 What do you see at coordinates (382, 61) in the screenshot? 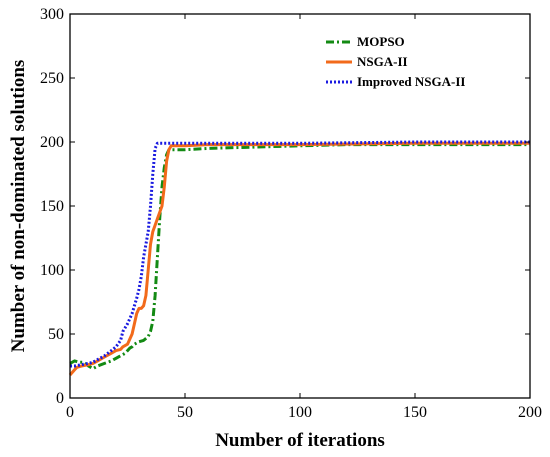
I see `legend-label: NSGA-II` at bounding box center [382, 61].